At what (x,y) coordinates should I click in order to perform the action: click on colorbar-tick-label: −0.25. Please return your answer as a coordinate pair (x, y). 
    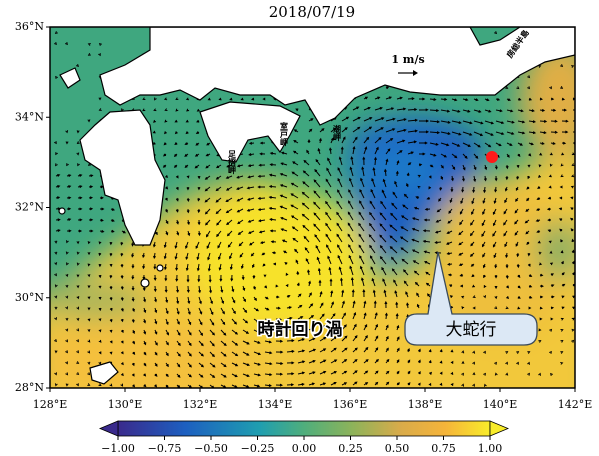
    Looking at the image, I should click on (258, 448).